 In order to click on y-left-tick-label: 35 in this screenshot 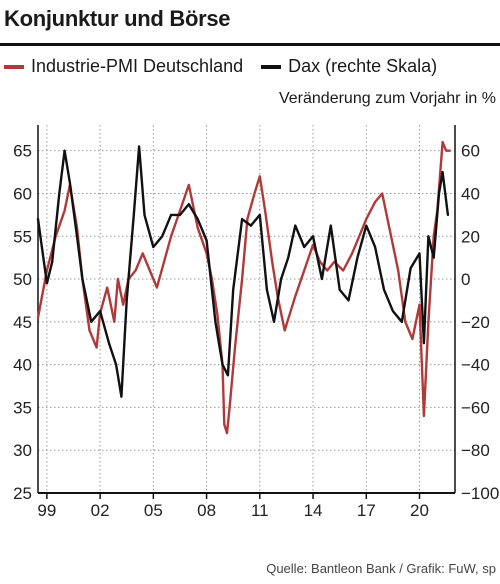, I will do `click(22, 407)`.